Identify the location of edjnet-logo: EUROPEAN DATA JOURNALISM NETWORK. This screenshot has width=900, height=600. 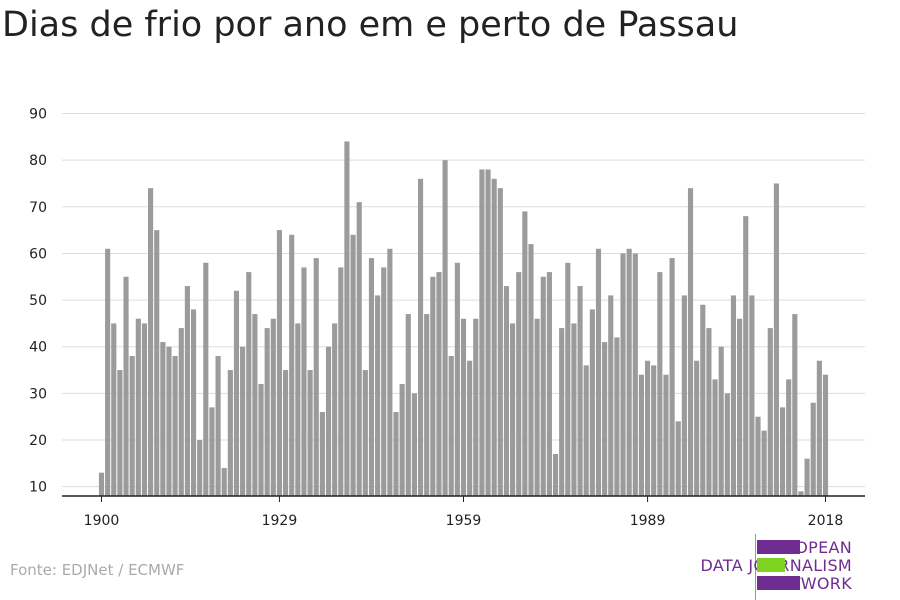
(790, 567).